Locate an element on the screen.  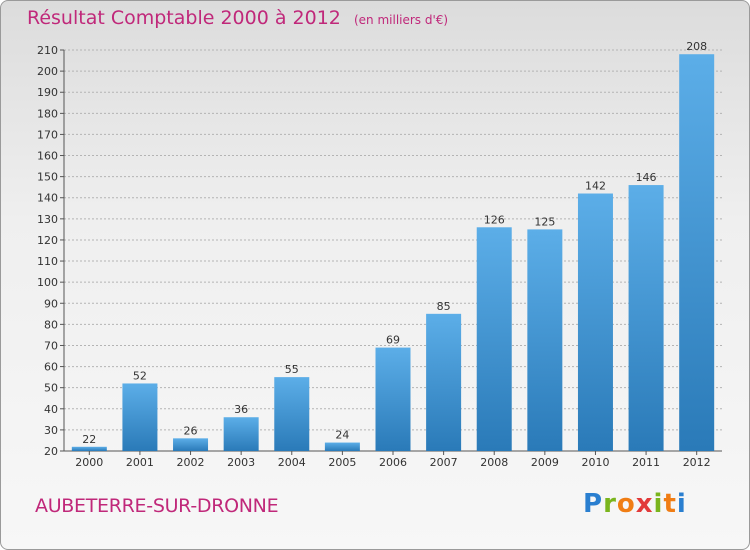
bar-2012 is located at coordinates (697, 252).